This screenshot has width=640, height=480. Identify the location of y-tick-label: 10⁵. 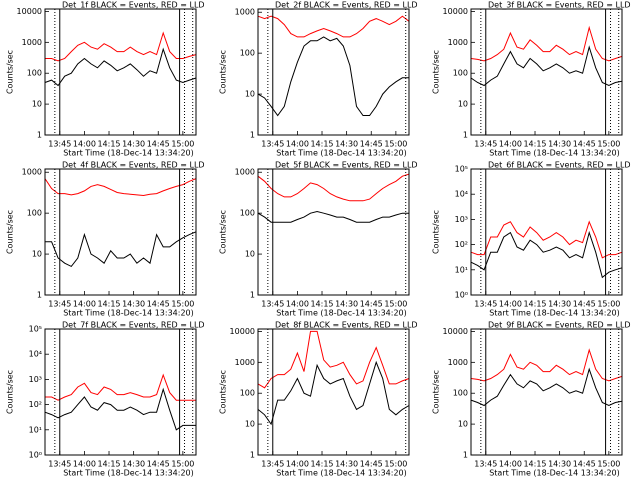
(35, 329).